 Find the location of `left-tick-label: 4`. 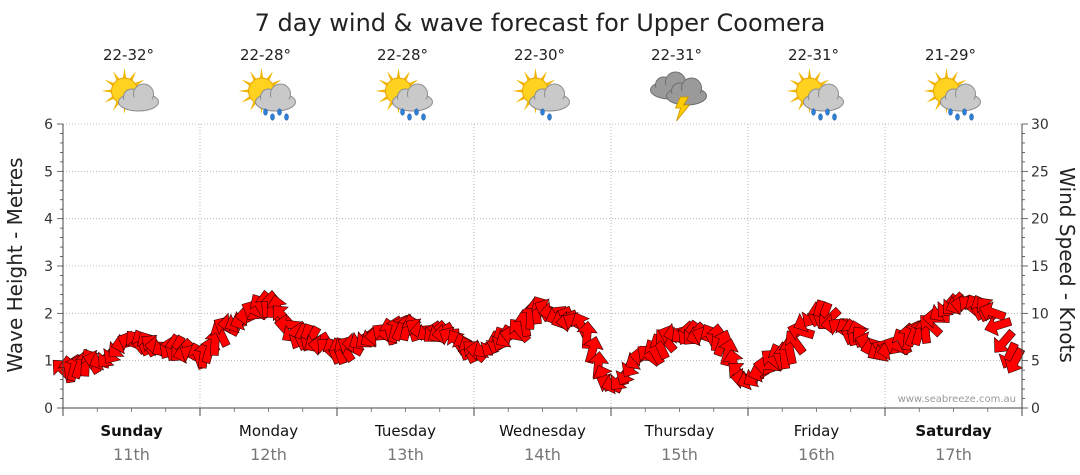

left-tick-label: 4 is located at coordinates (48, 220).